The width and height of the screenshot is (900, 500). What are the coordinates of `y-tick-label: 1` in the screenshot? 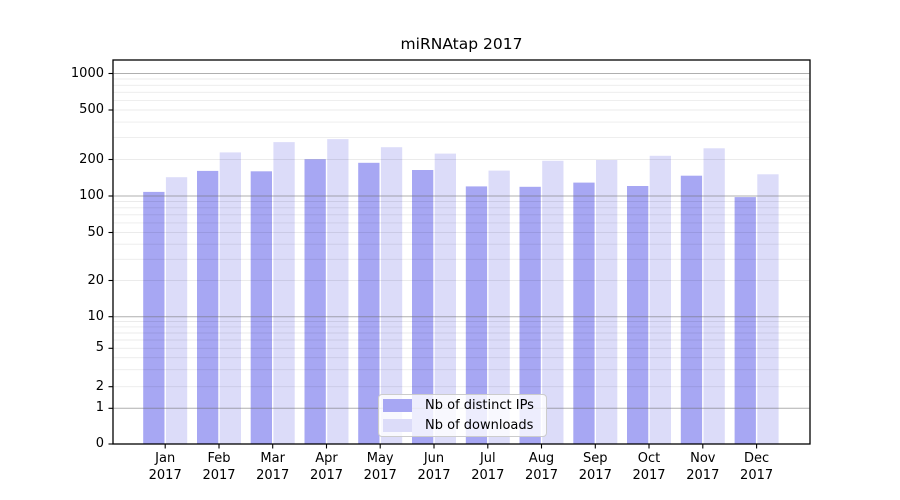 It's located at (99, 408).